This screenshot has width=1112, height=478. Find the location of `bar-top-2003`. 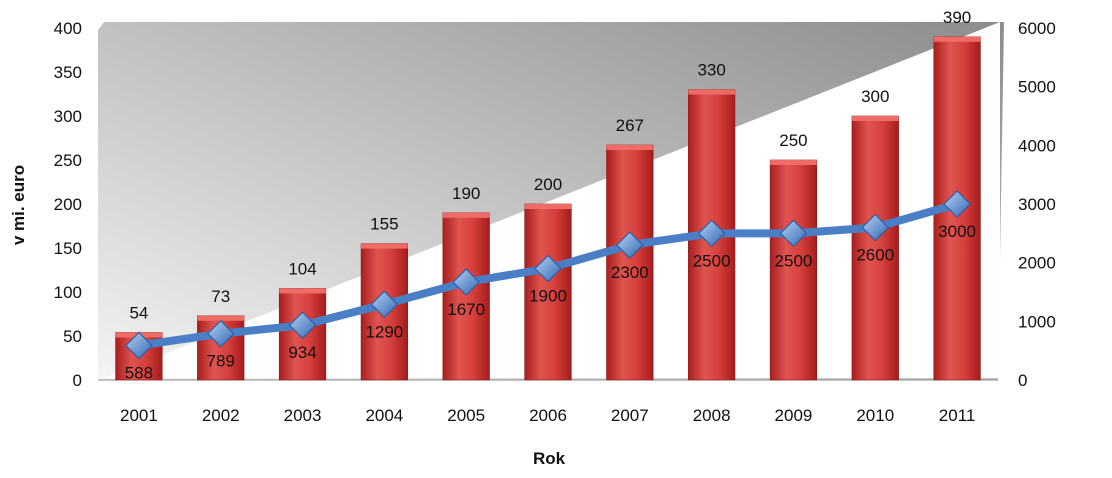

bar-top-2003 is located at coordinates (302, 291).